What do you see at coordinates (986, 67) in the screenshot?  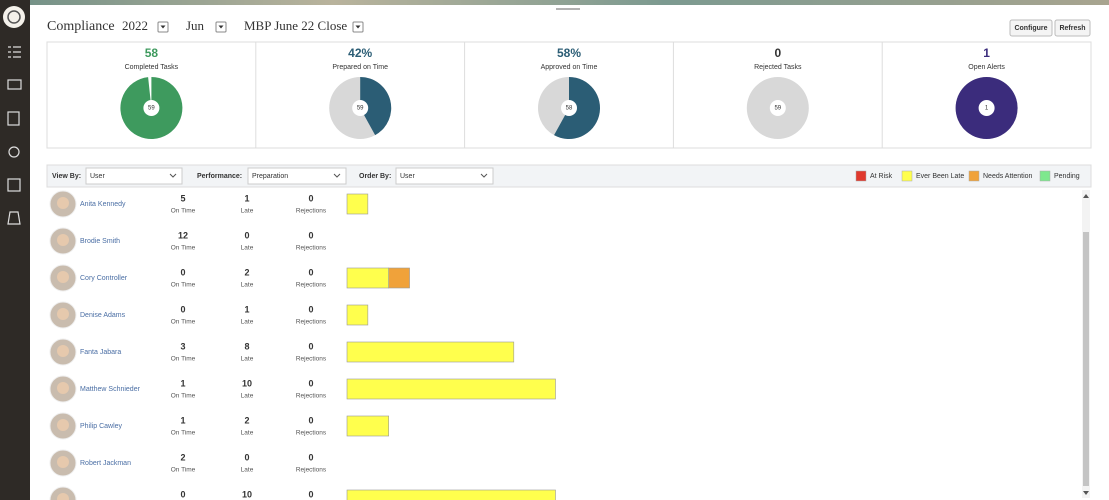 I see `kpi-caption: Open Alerts` at bounding box center [986, 67].